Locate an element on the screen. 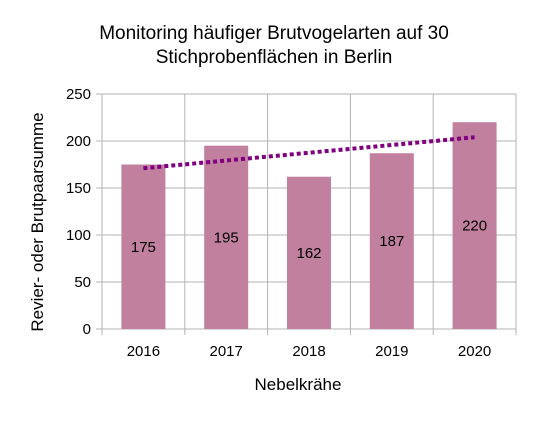  data-label-2020: 220 is located at coordinates (474, 226).